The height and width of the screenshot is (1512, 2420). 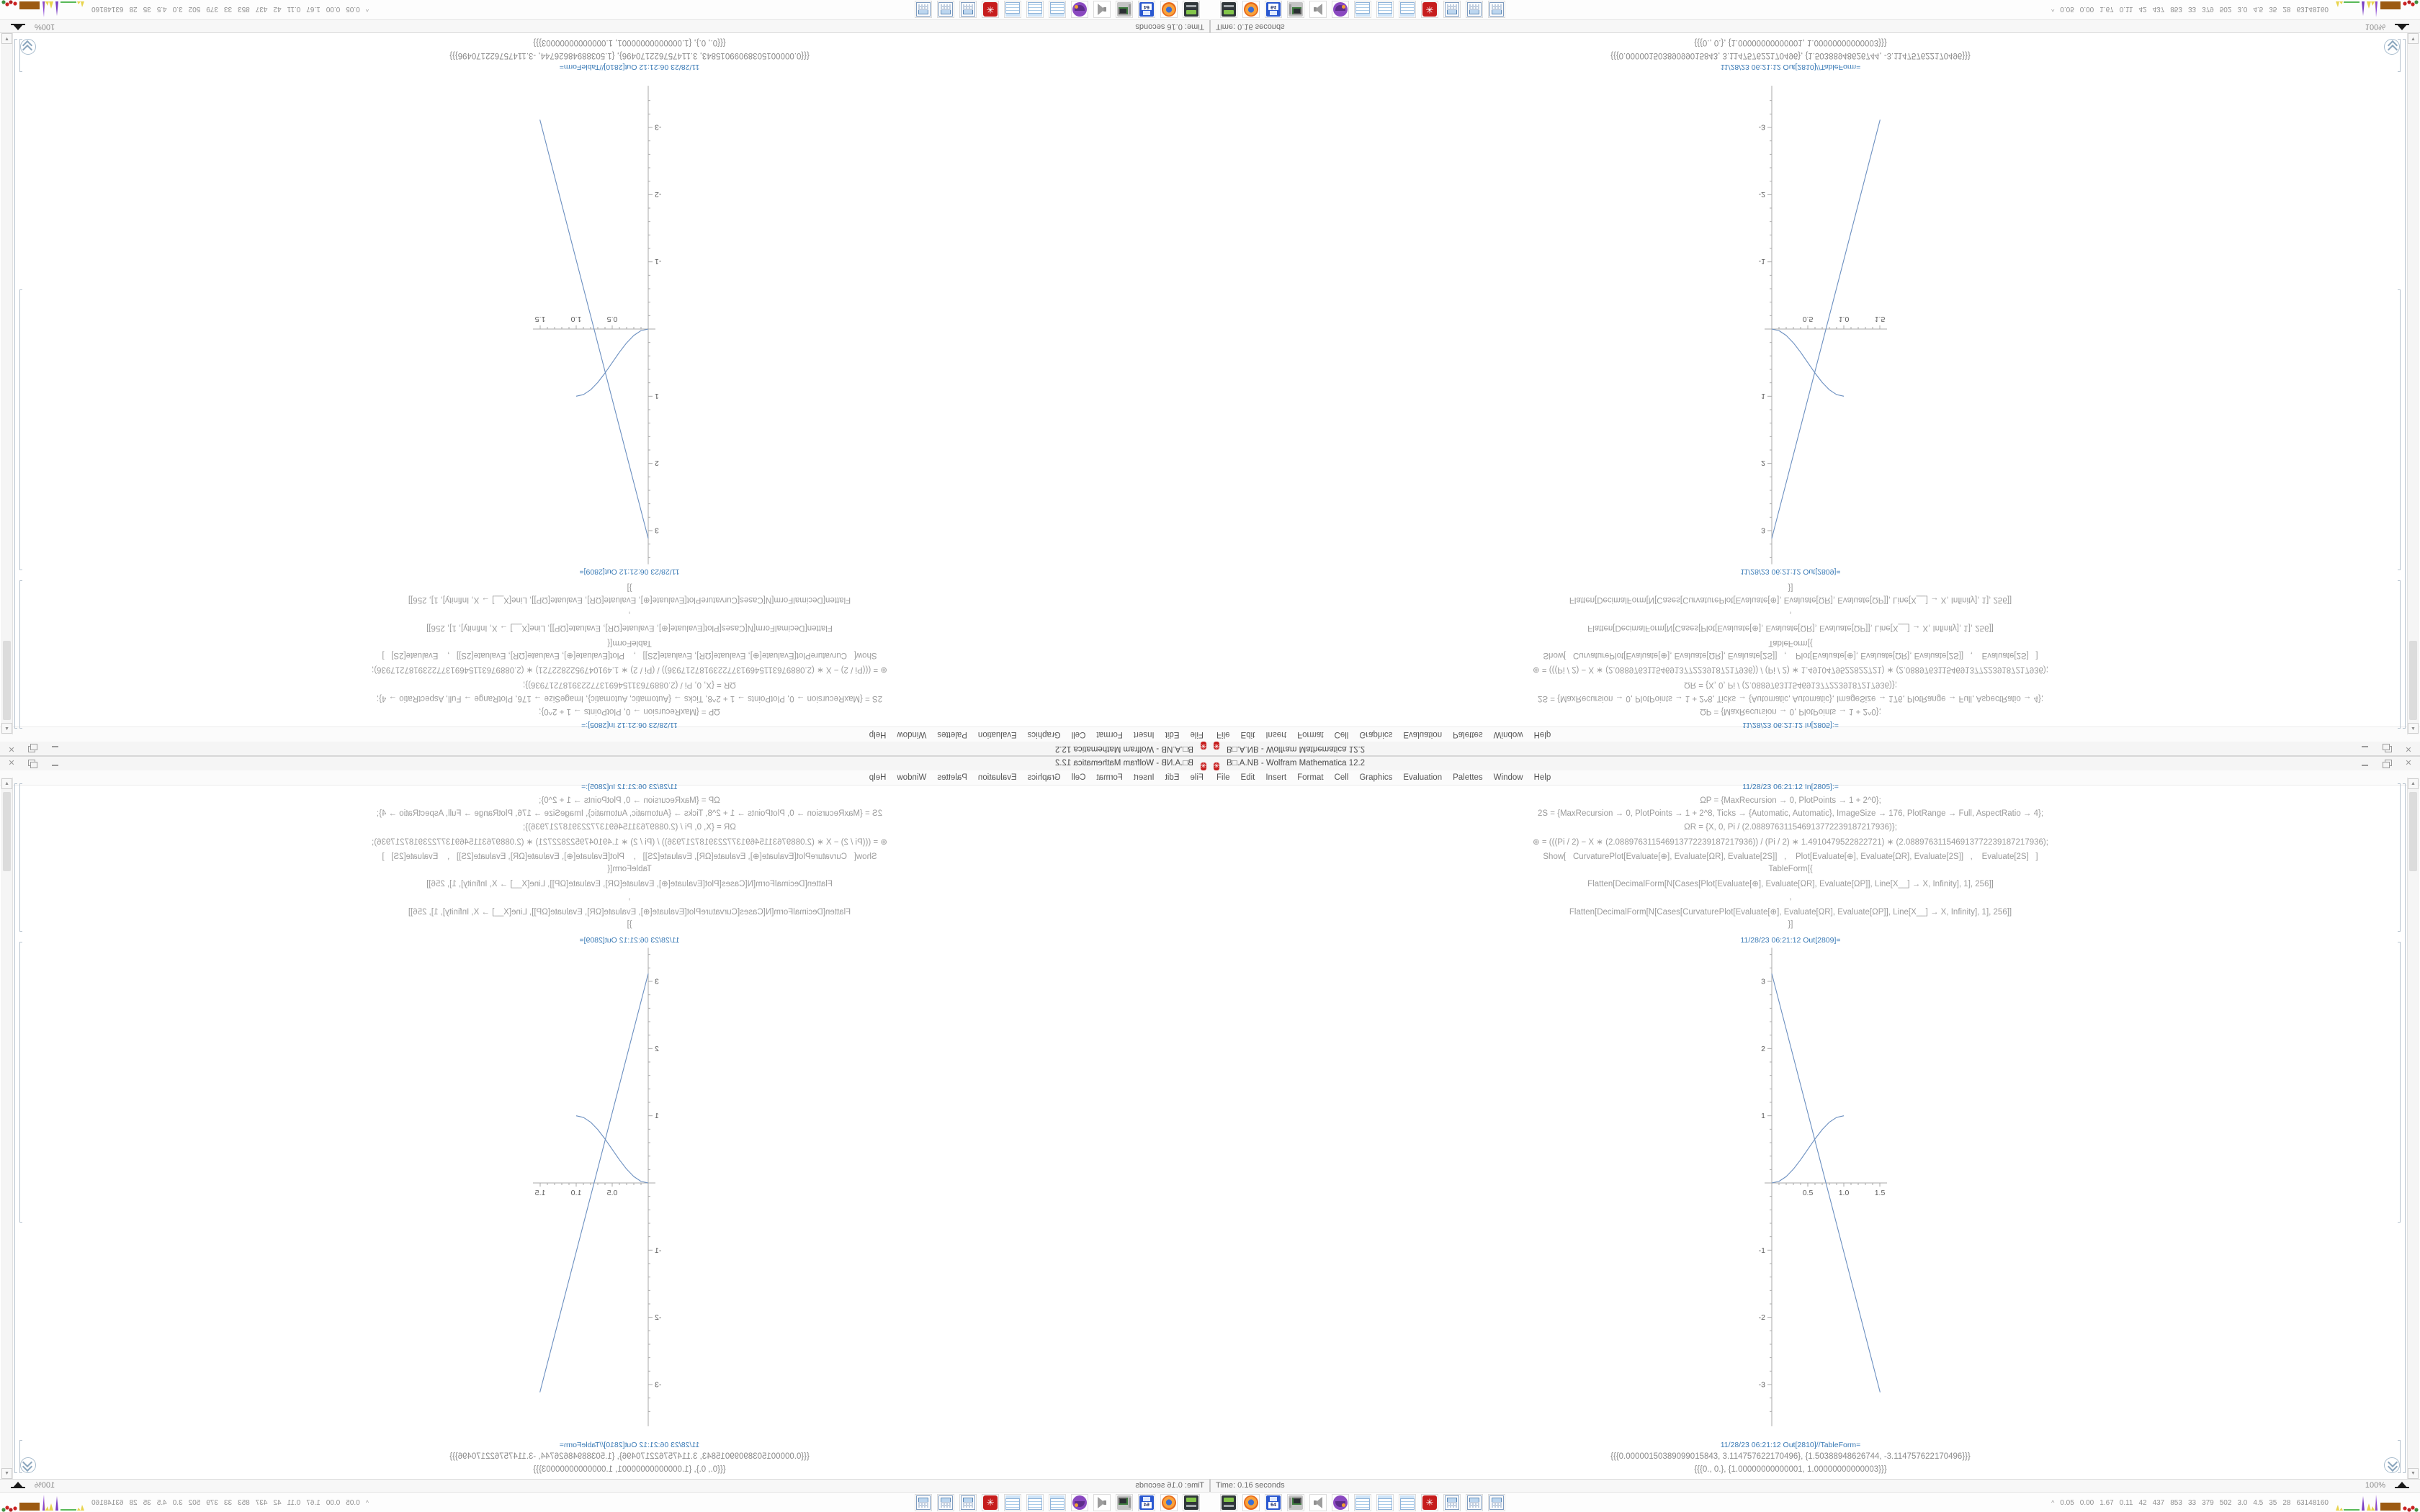 I want to click on menu-item-evaluation: Evaluation, so click(x=997, y=777).